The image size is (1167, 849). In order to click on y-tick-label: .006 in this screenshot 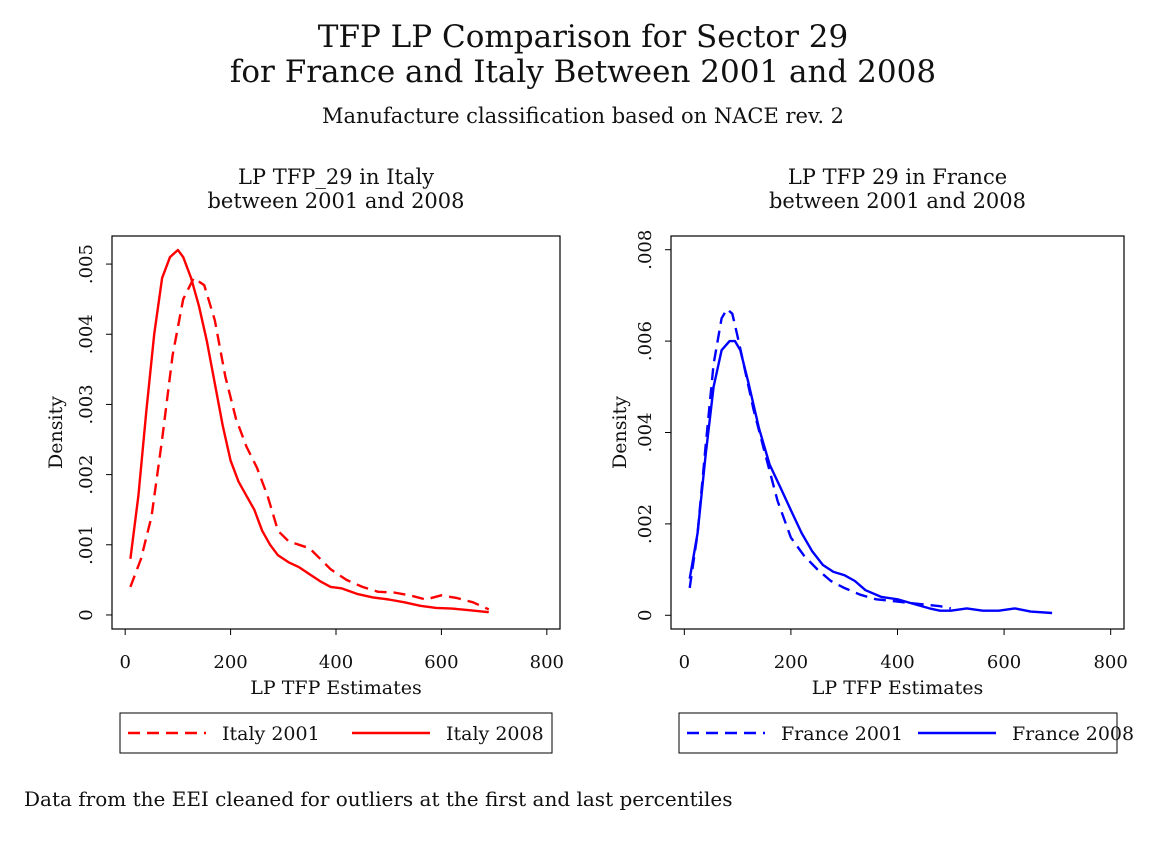, I will do `click(645, 341)`.